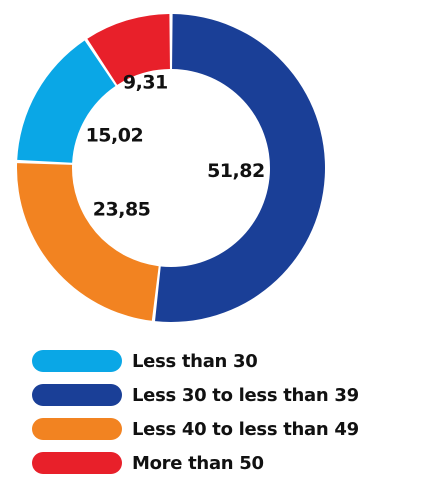 The height and width of the screenshot is (484, 426). I want to click on legend-item-less-40-to-49: Less 40 to less than 49, so click(227, 429).